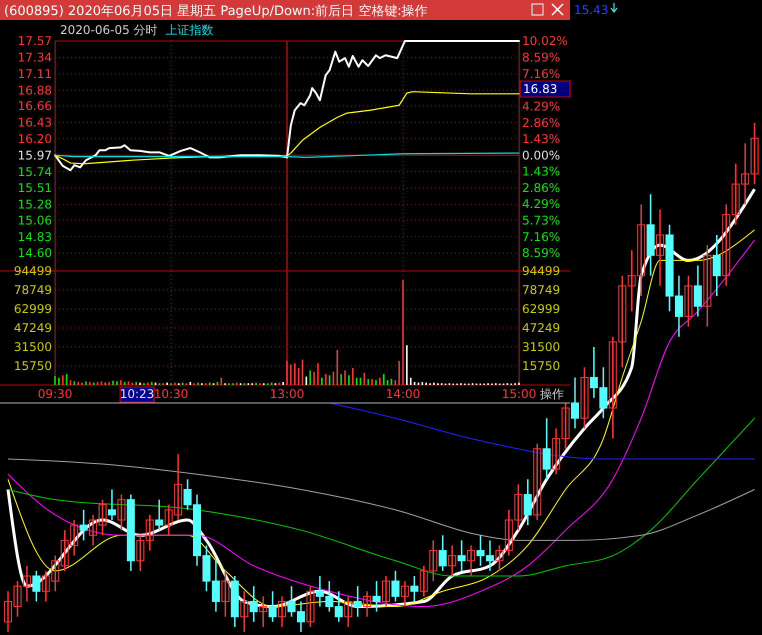  I want to click on y-tick-label: 16.88, so click(35, 90).